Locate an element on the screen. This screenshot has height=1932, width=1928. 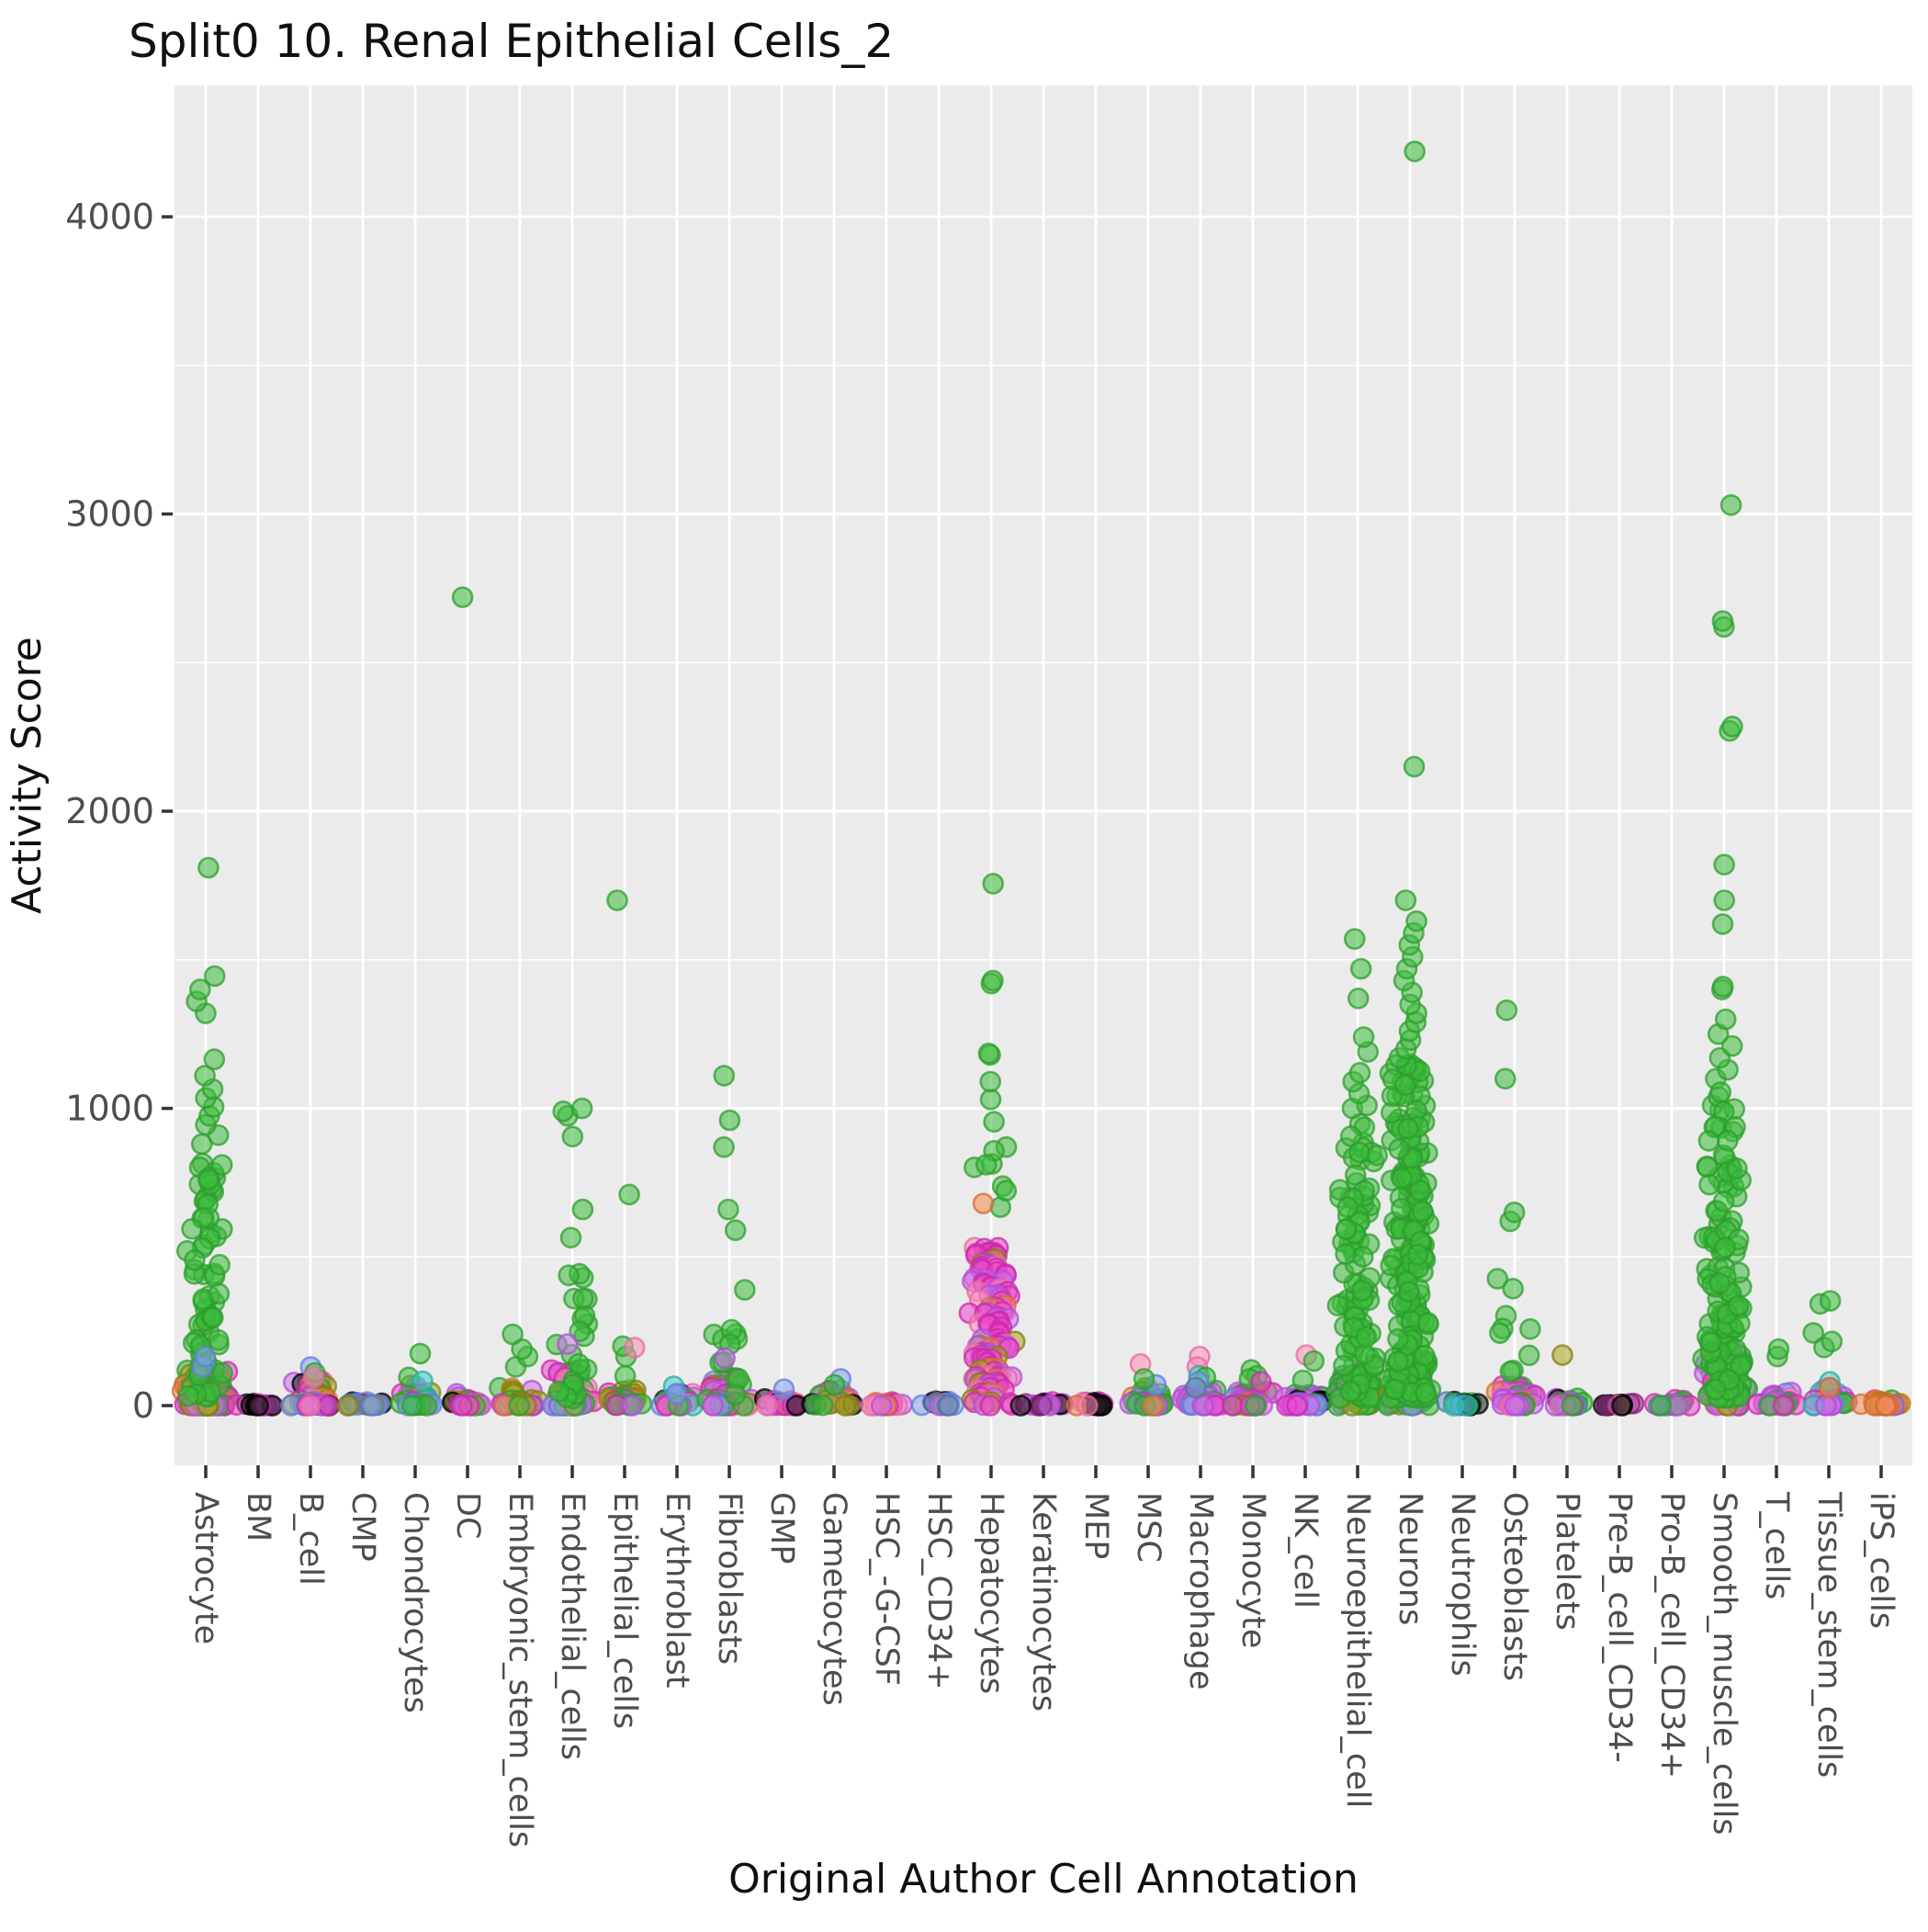
x-tick-label: Pre-B_cell_CD34- is located at coordinates (1619, 1627).